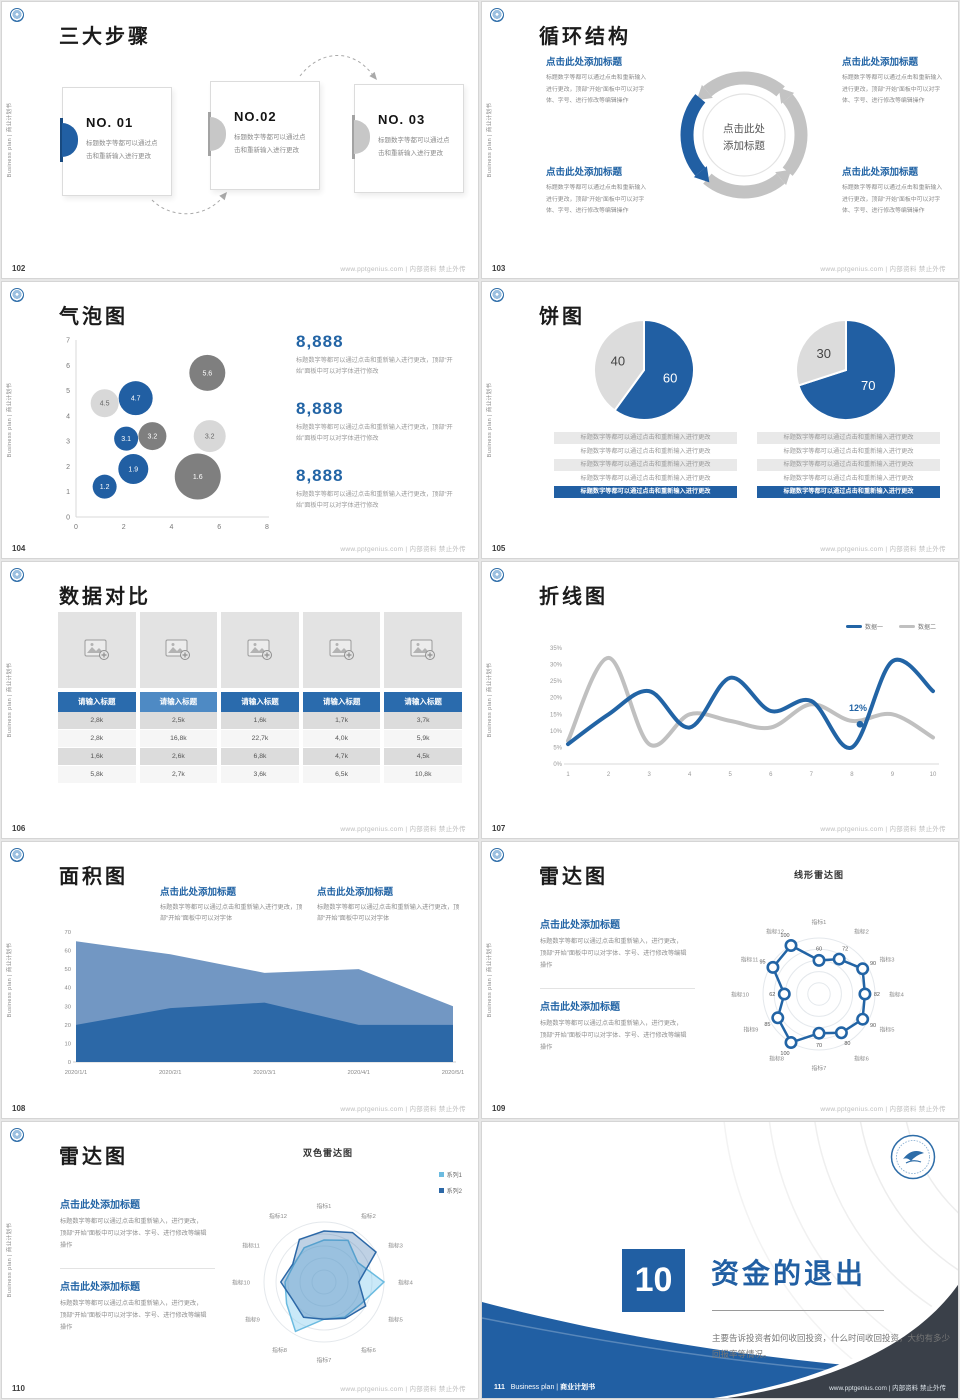  Describe the element at coordinates (264, 135) in the screenshot. I see `step-card-2: NO.02 标题数字等都可以通过点击和重新输入进行更改` at that location.